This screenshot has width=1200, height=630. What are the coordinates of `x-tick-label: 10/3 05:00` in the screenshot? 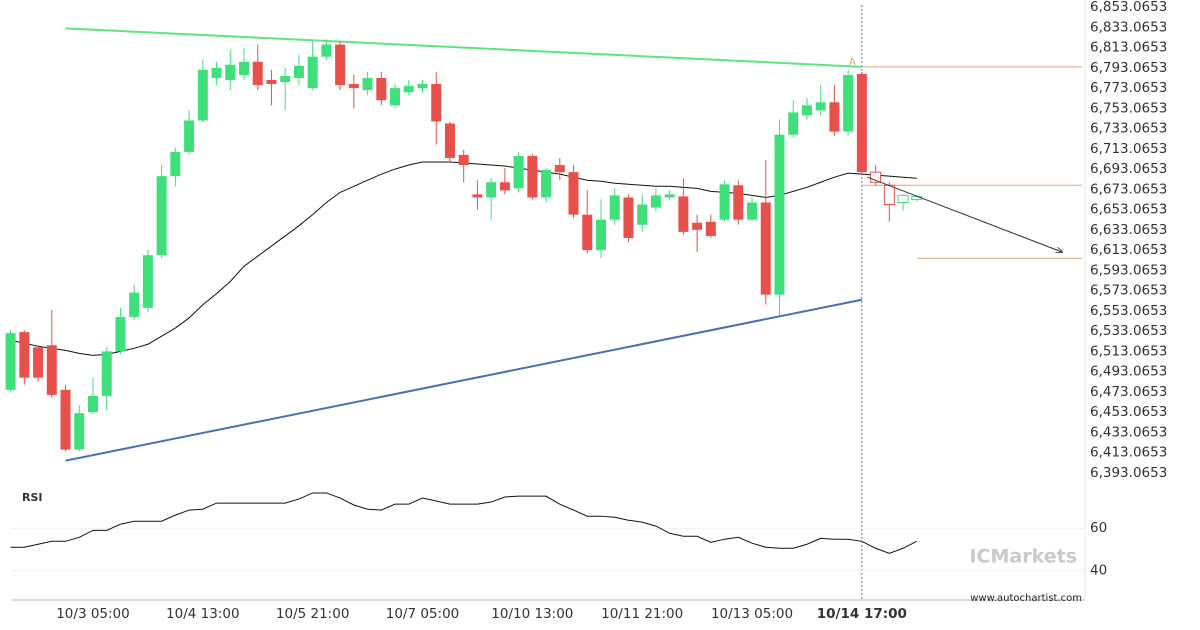 It's located at (93, 614).